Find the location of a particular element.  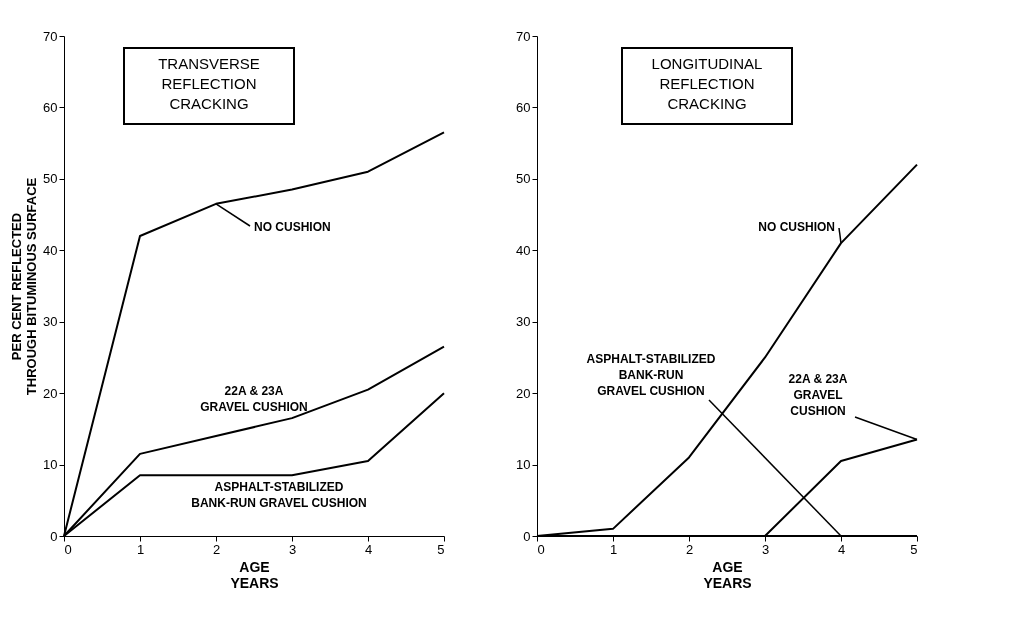

series-label: ASPHALT-STABILIZED BANK-RUN GRAVEL CUSHION is located at coordinates (279, 495).